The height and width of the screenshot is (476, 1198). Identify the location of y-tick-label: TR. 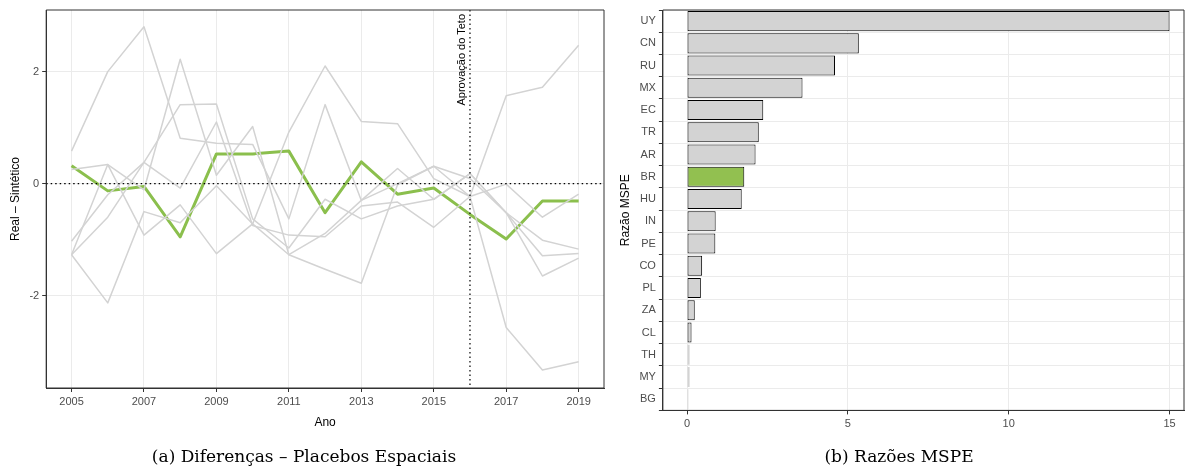
(648, 131).